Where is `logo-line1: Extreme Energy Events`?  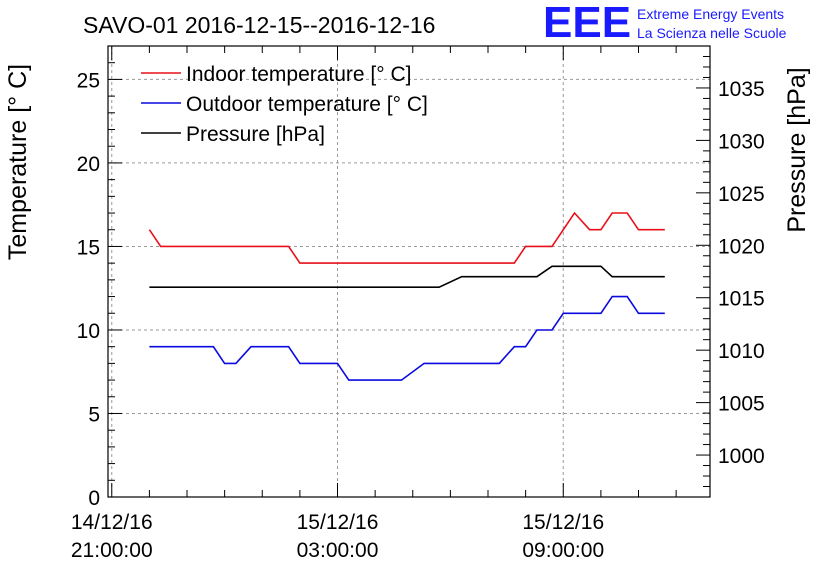
logo-line1: Extreme Energy Events is located at coordinates (710, 14).